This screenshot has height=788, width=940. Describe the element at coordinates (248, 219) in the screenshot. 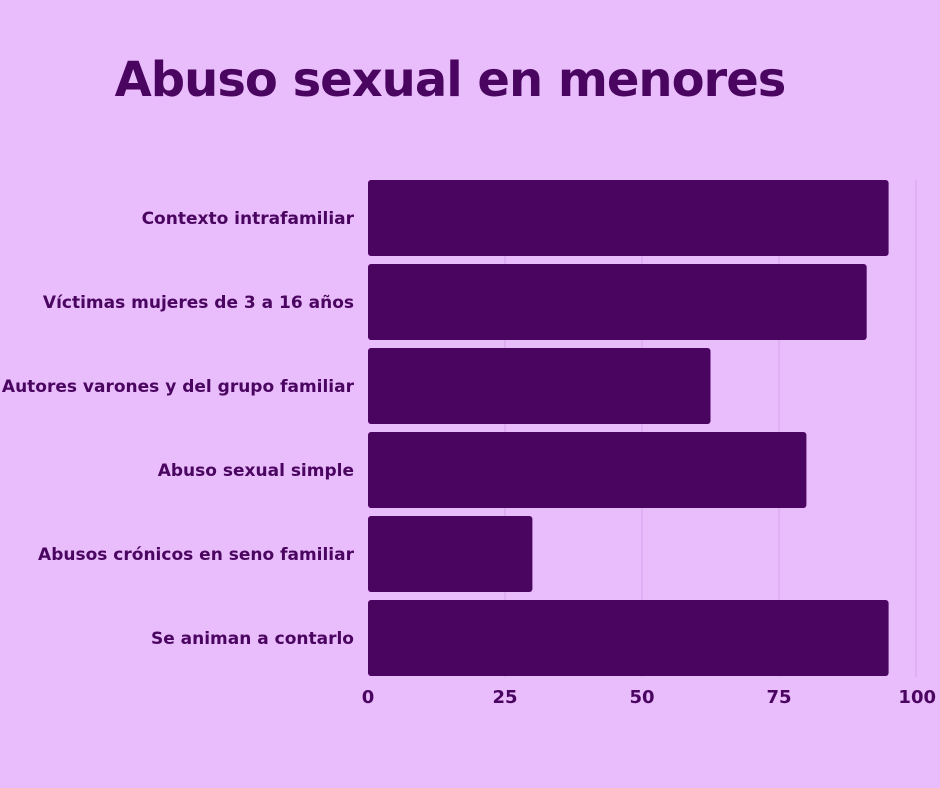

I see `category-label: Contexto intrafamiliar` at that location.